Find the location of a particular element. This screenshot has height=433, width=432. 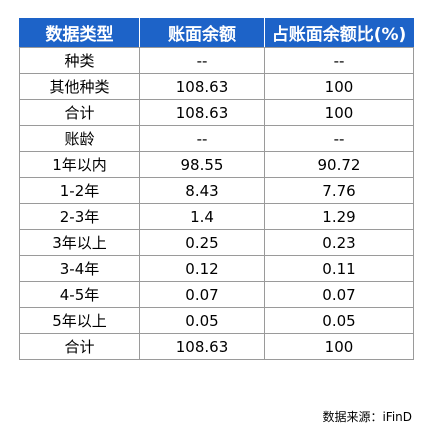

cell-type: 5年以上 is located at coordinates (79, 320).